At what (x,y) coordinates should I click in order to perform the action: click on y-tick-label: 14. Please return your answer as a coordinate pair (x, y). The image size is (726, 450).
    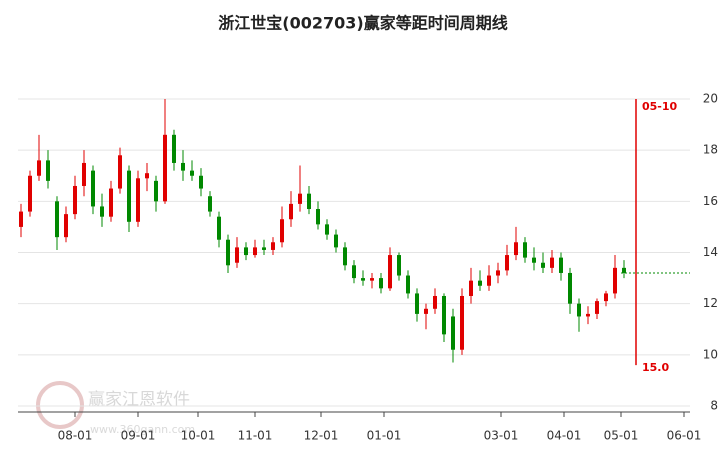
    Looking at the image, I should click on (710, 252).